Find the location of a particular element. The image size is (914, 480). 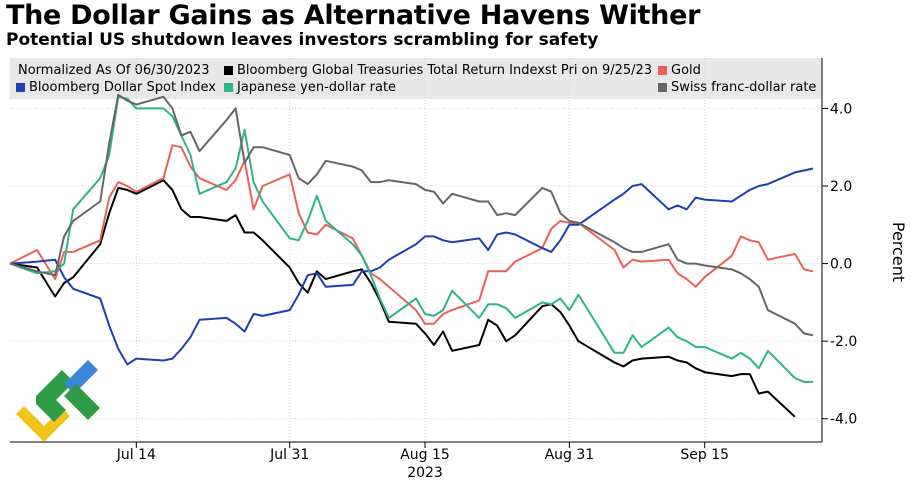

legend-item-swiss-franc: Swiss franc-dollar rate is located at coordinates (737, 87).